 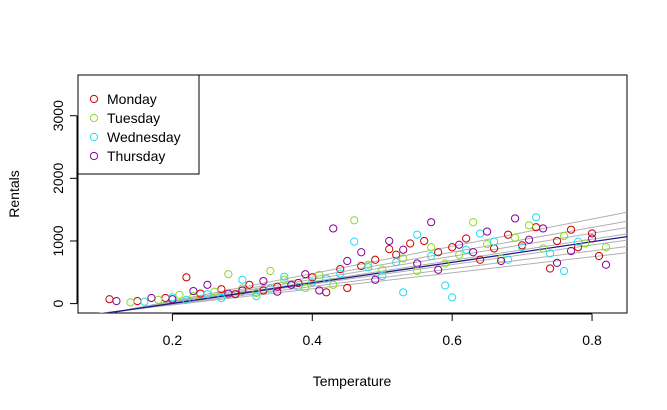 What do you see at coordinates (58, 240) in the screenshot?
I see `y-tick-label: 1000` at bounding box center [58, 240].